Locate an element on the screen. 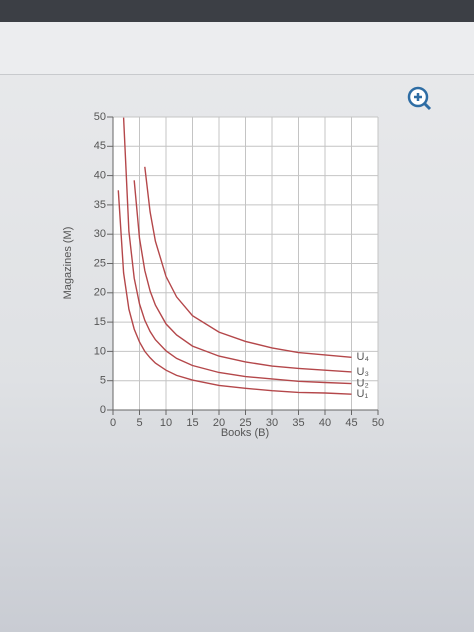  y-tick-label: 50 is located at coordinates (100, 117).